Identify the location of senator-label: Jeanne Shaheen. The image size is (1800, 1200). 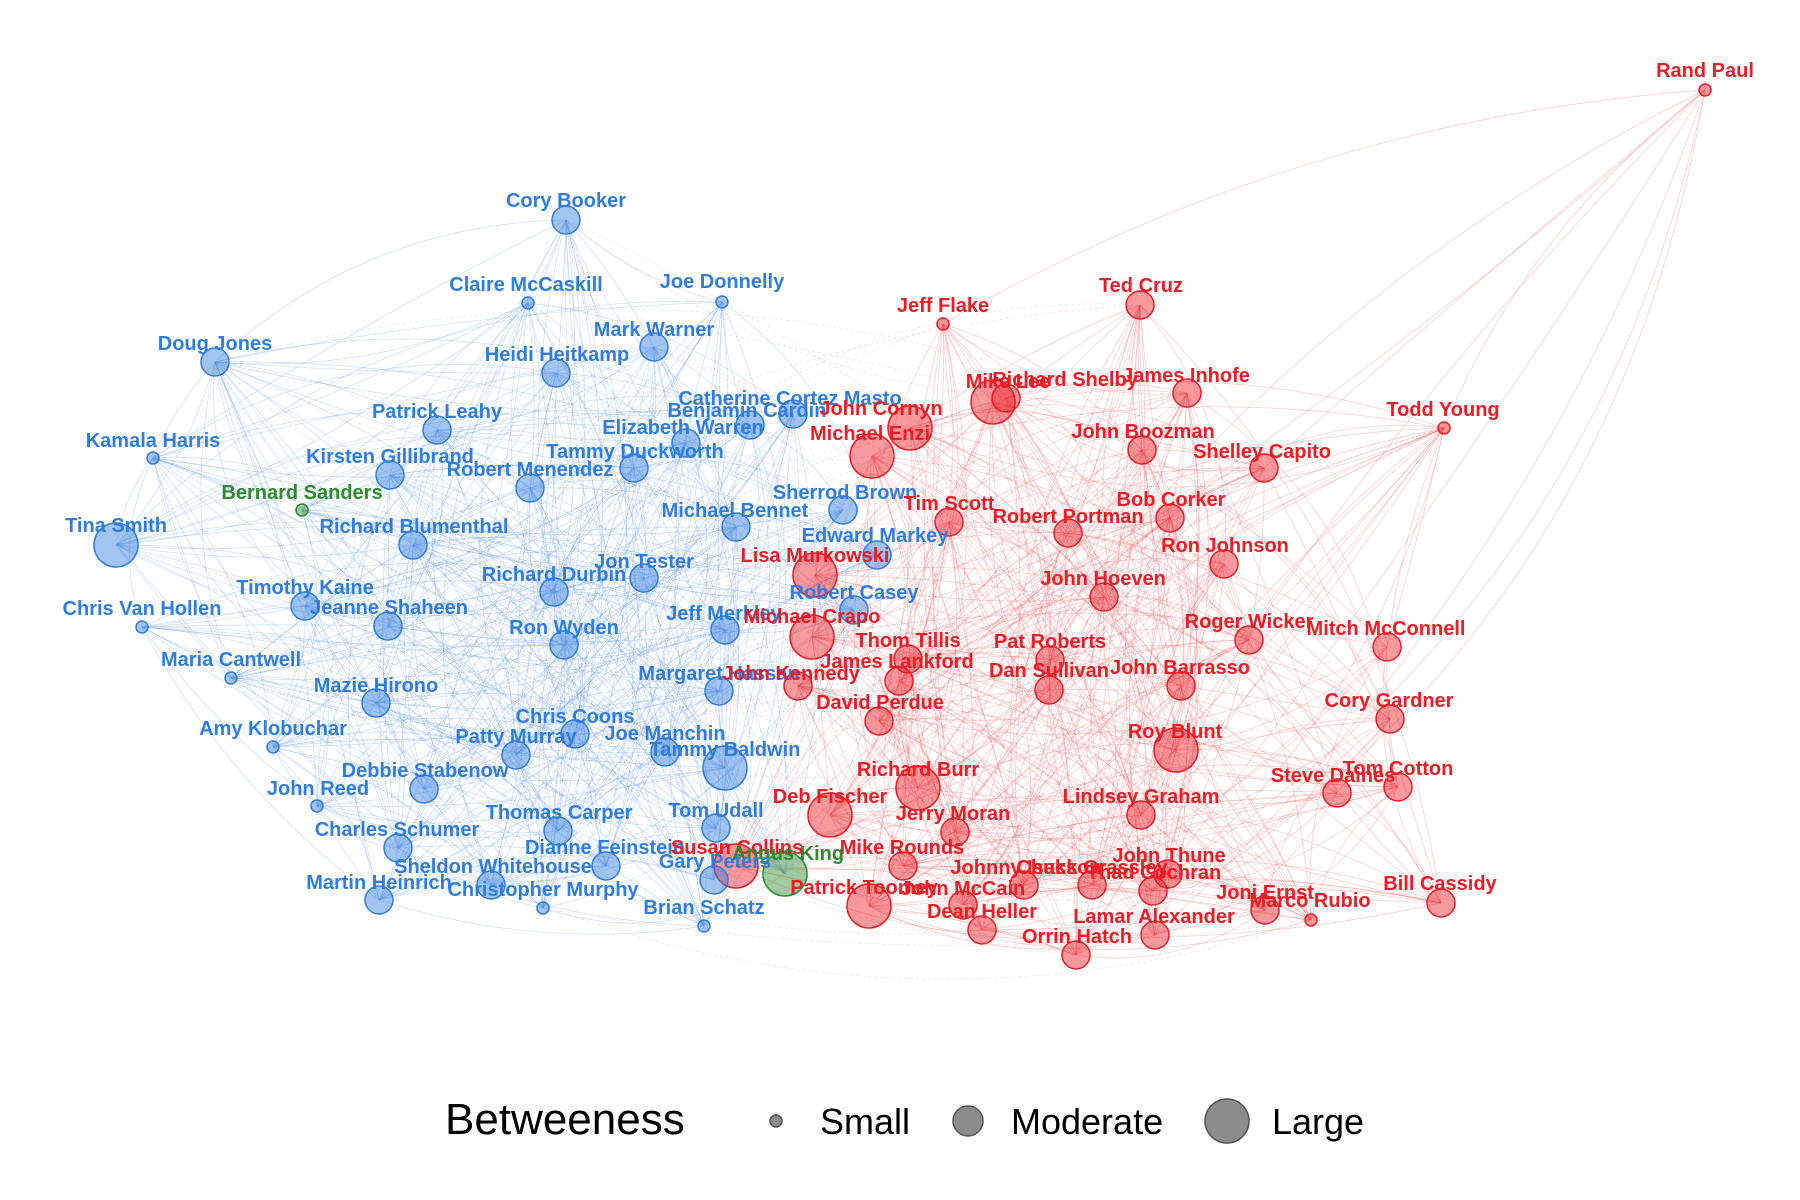
(389, 608).